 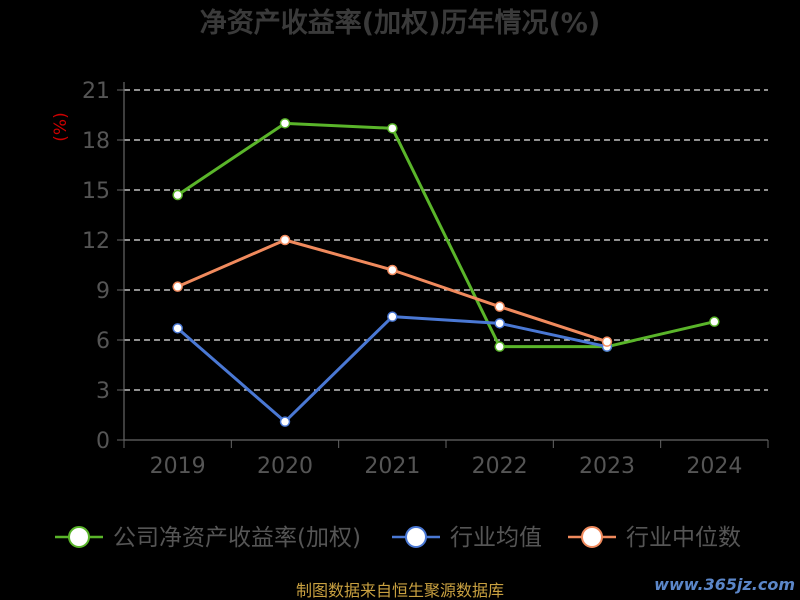 What do you see at coordinates (96, 141) in the screenshot?
I see `y-tick-label: 18` at bounding box center [96, 141].